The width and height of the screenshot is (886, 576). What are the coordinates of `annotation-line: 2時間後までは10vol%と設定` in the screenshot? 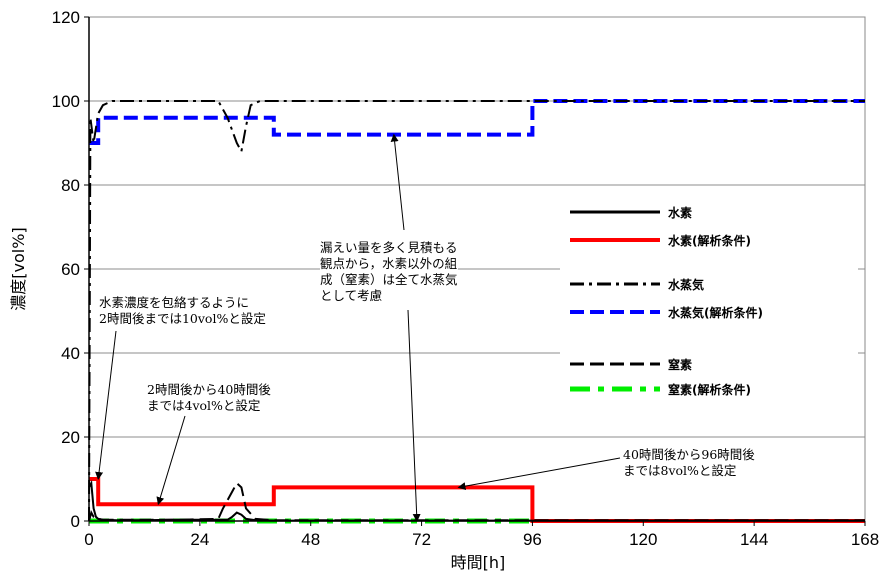 It's located at (182, 318).